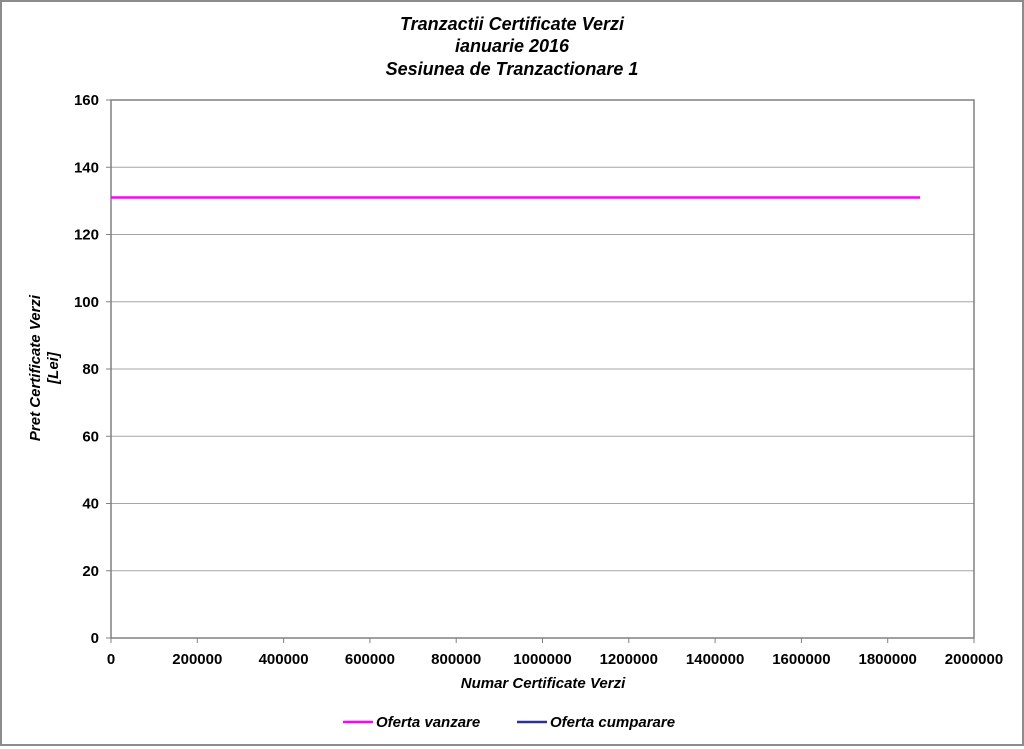 Image resolution: width=1024 pixels, height=749 pixels. What do you see at coordinates (512, 24) in the screenshot?
I see `chart-title-line-1: Tranzactii Certificate Verzi` at bounding box center [512, 24].